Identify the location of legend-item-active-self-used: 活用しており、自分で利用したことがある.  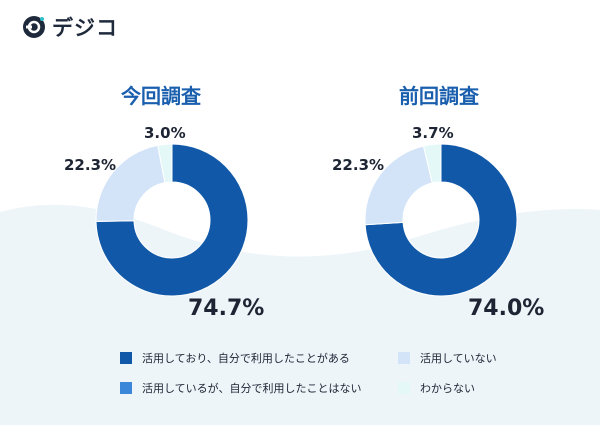
(235, 358).